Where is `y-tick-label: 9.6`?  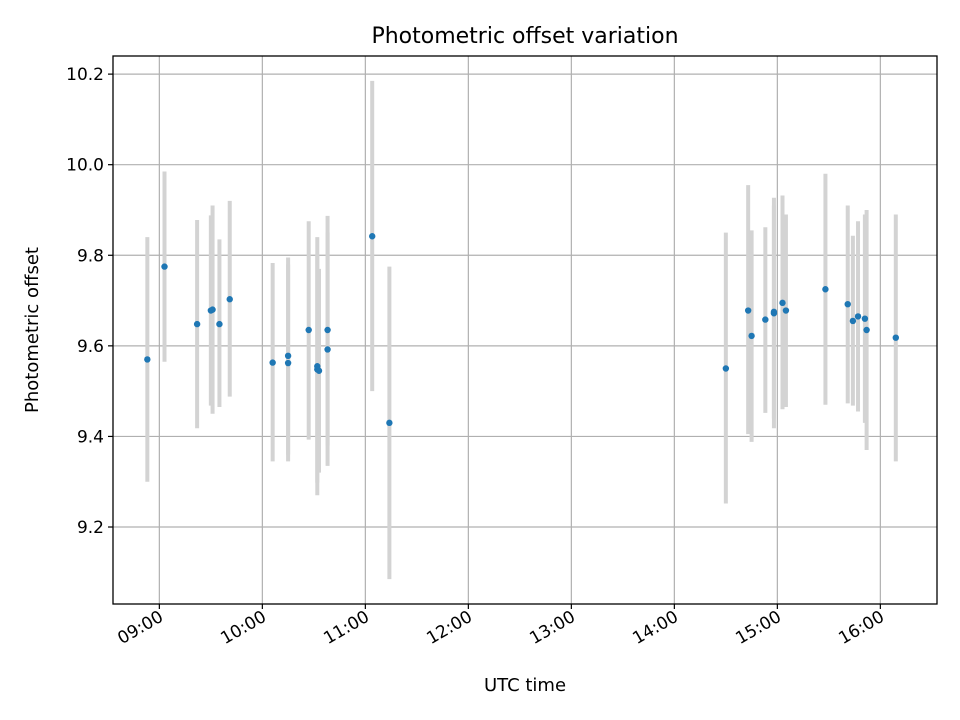
y-tick-label: 9.6 is located at coordinates (90, 347).